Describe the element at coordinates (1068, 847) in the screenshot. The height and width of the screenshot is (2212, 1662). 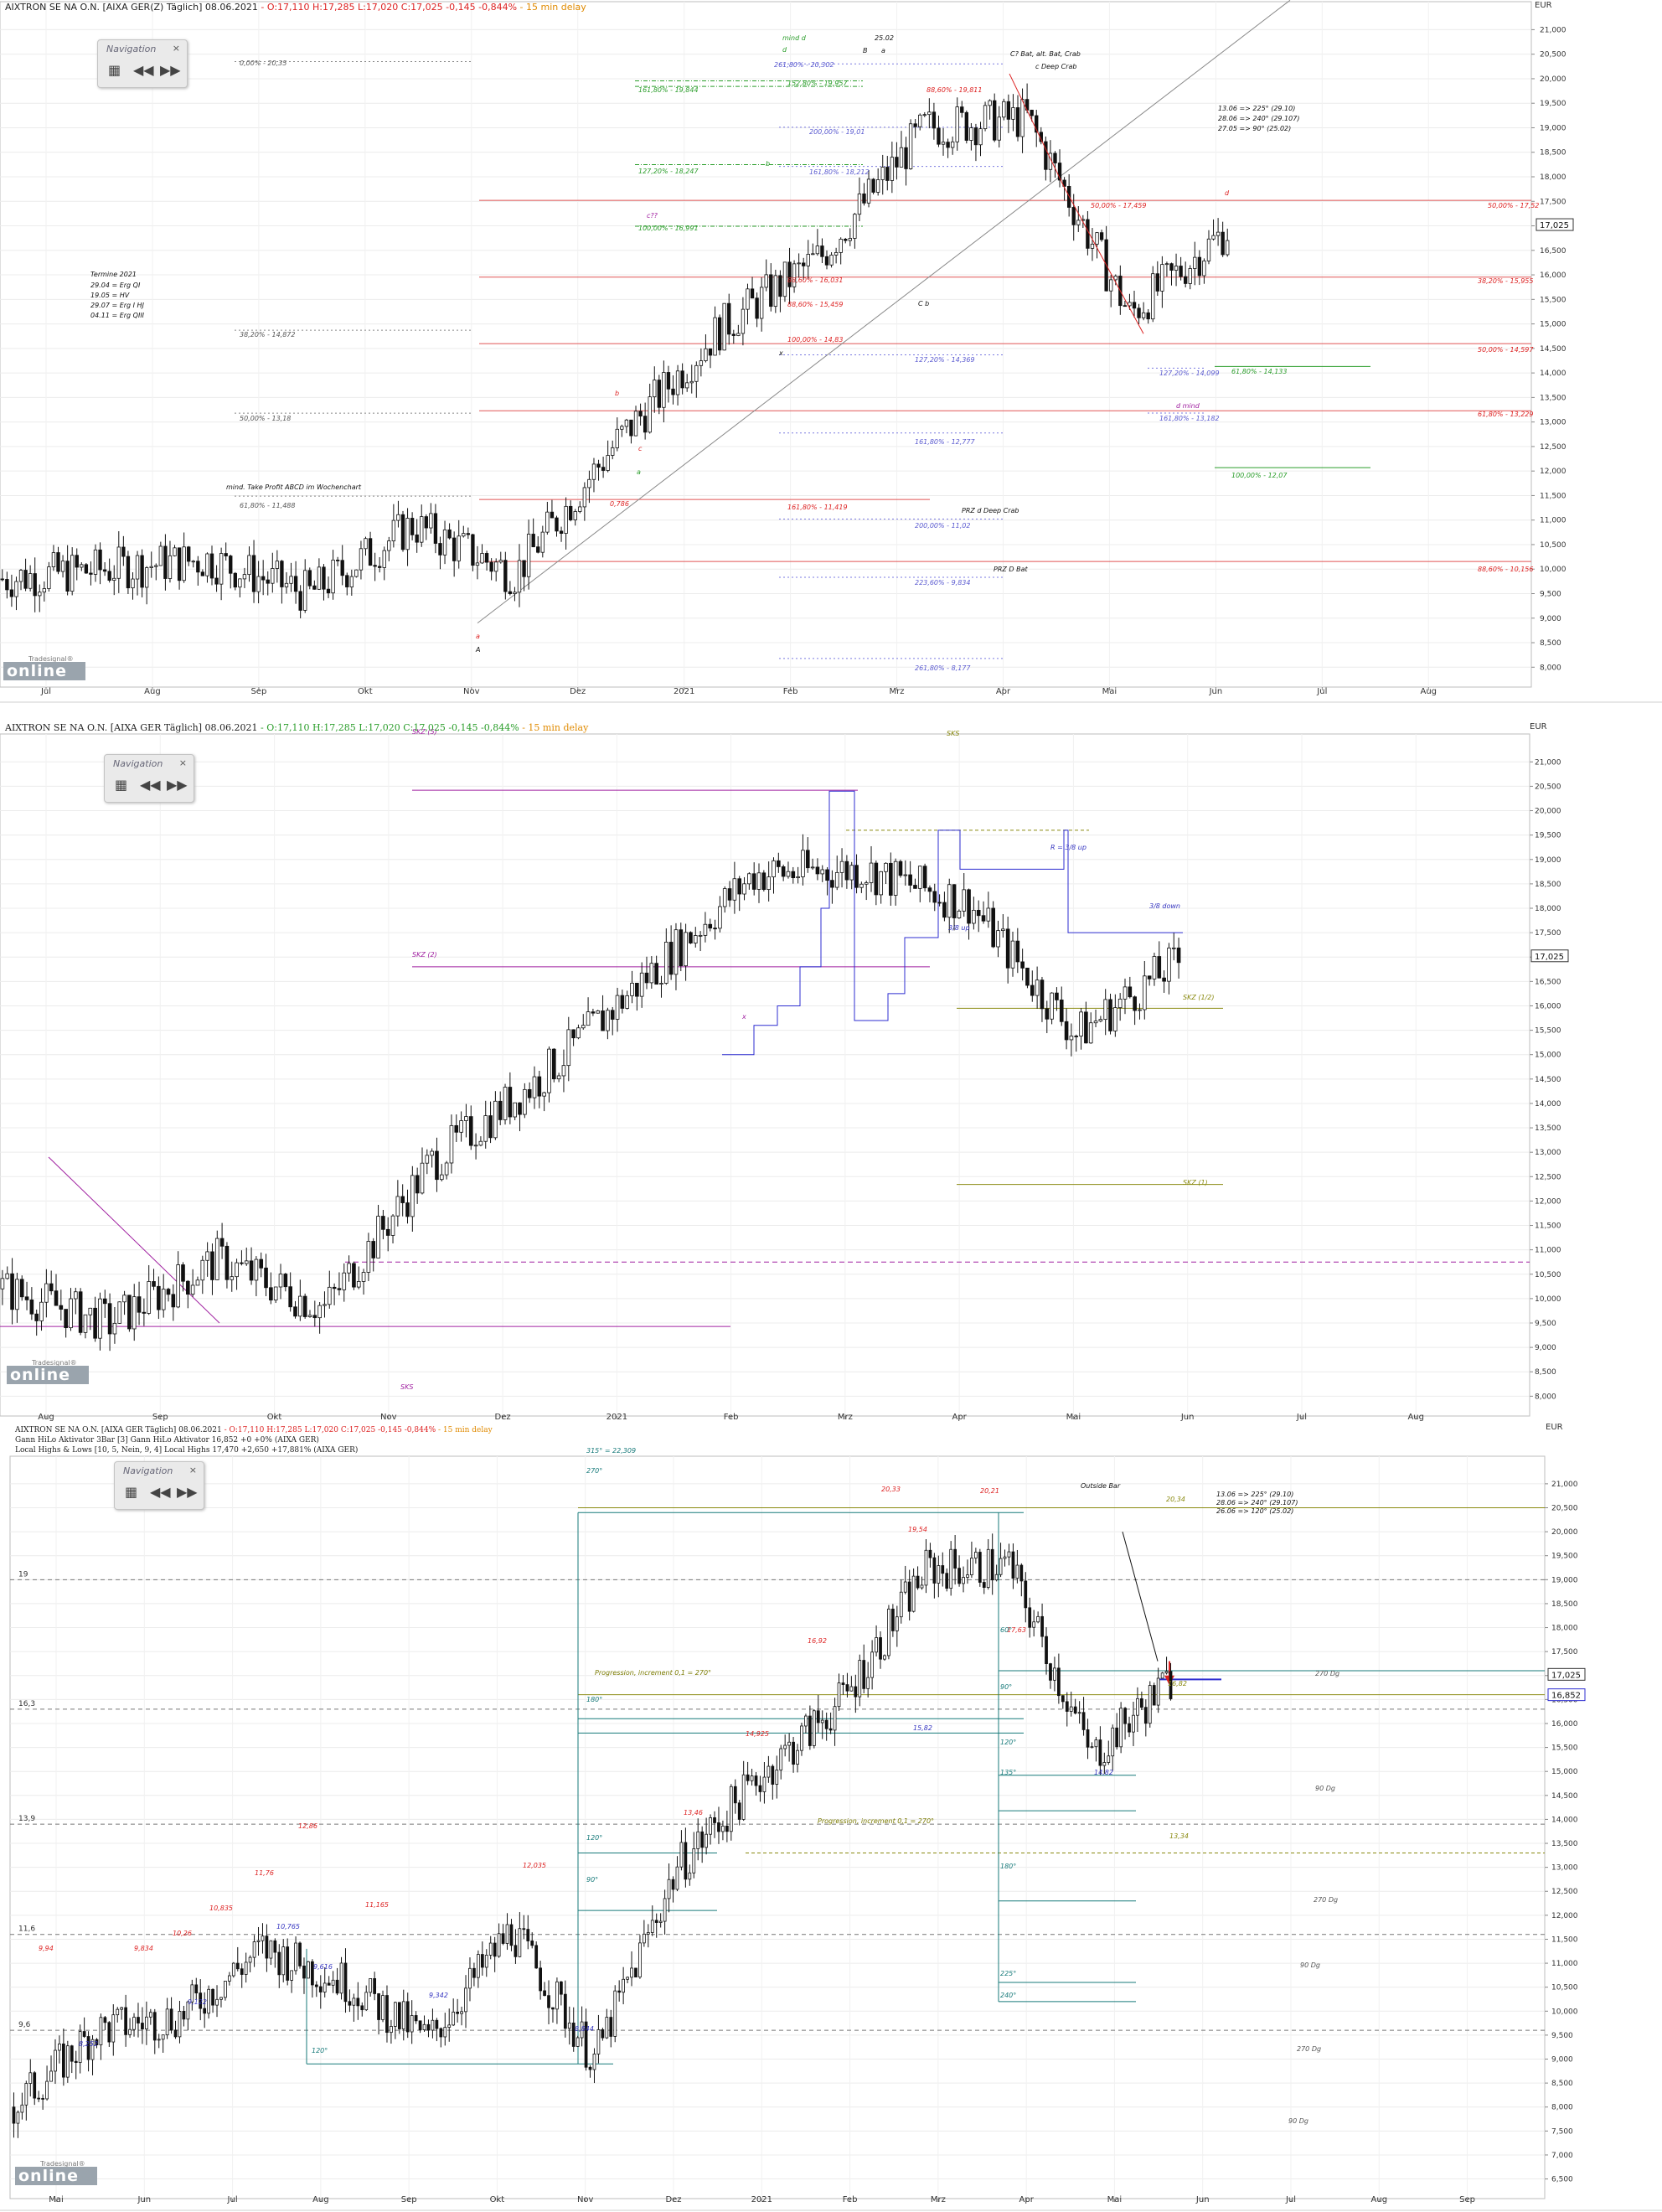
I see `annotation: R = 3/8 up` at that location.